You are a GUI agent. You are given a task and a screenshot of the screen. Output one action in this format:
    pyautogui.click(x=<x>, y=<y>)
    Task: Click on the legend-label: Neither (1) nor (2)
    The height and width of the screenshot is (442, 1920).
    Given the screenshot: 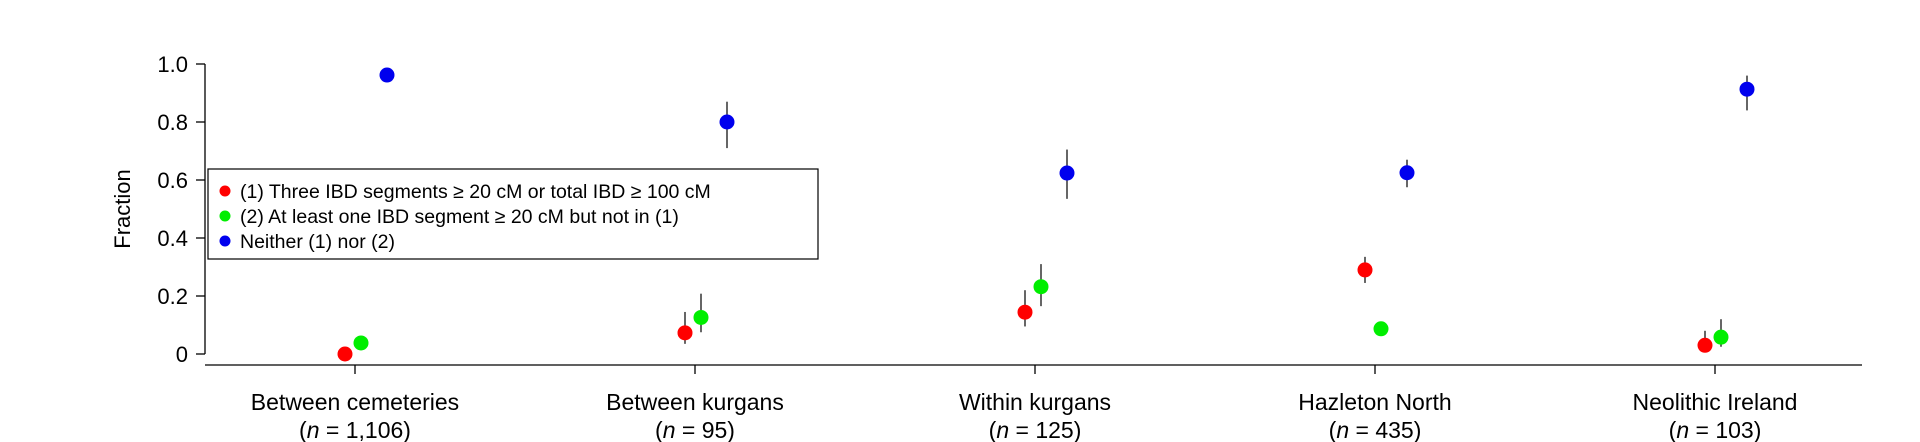 What is the action you would take?
    pyautogui.click(x=317, y=242)
    